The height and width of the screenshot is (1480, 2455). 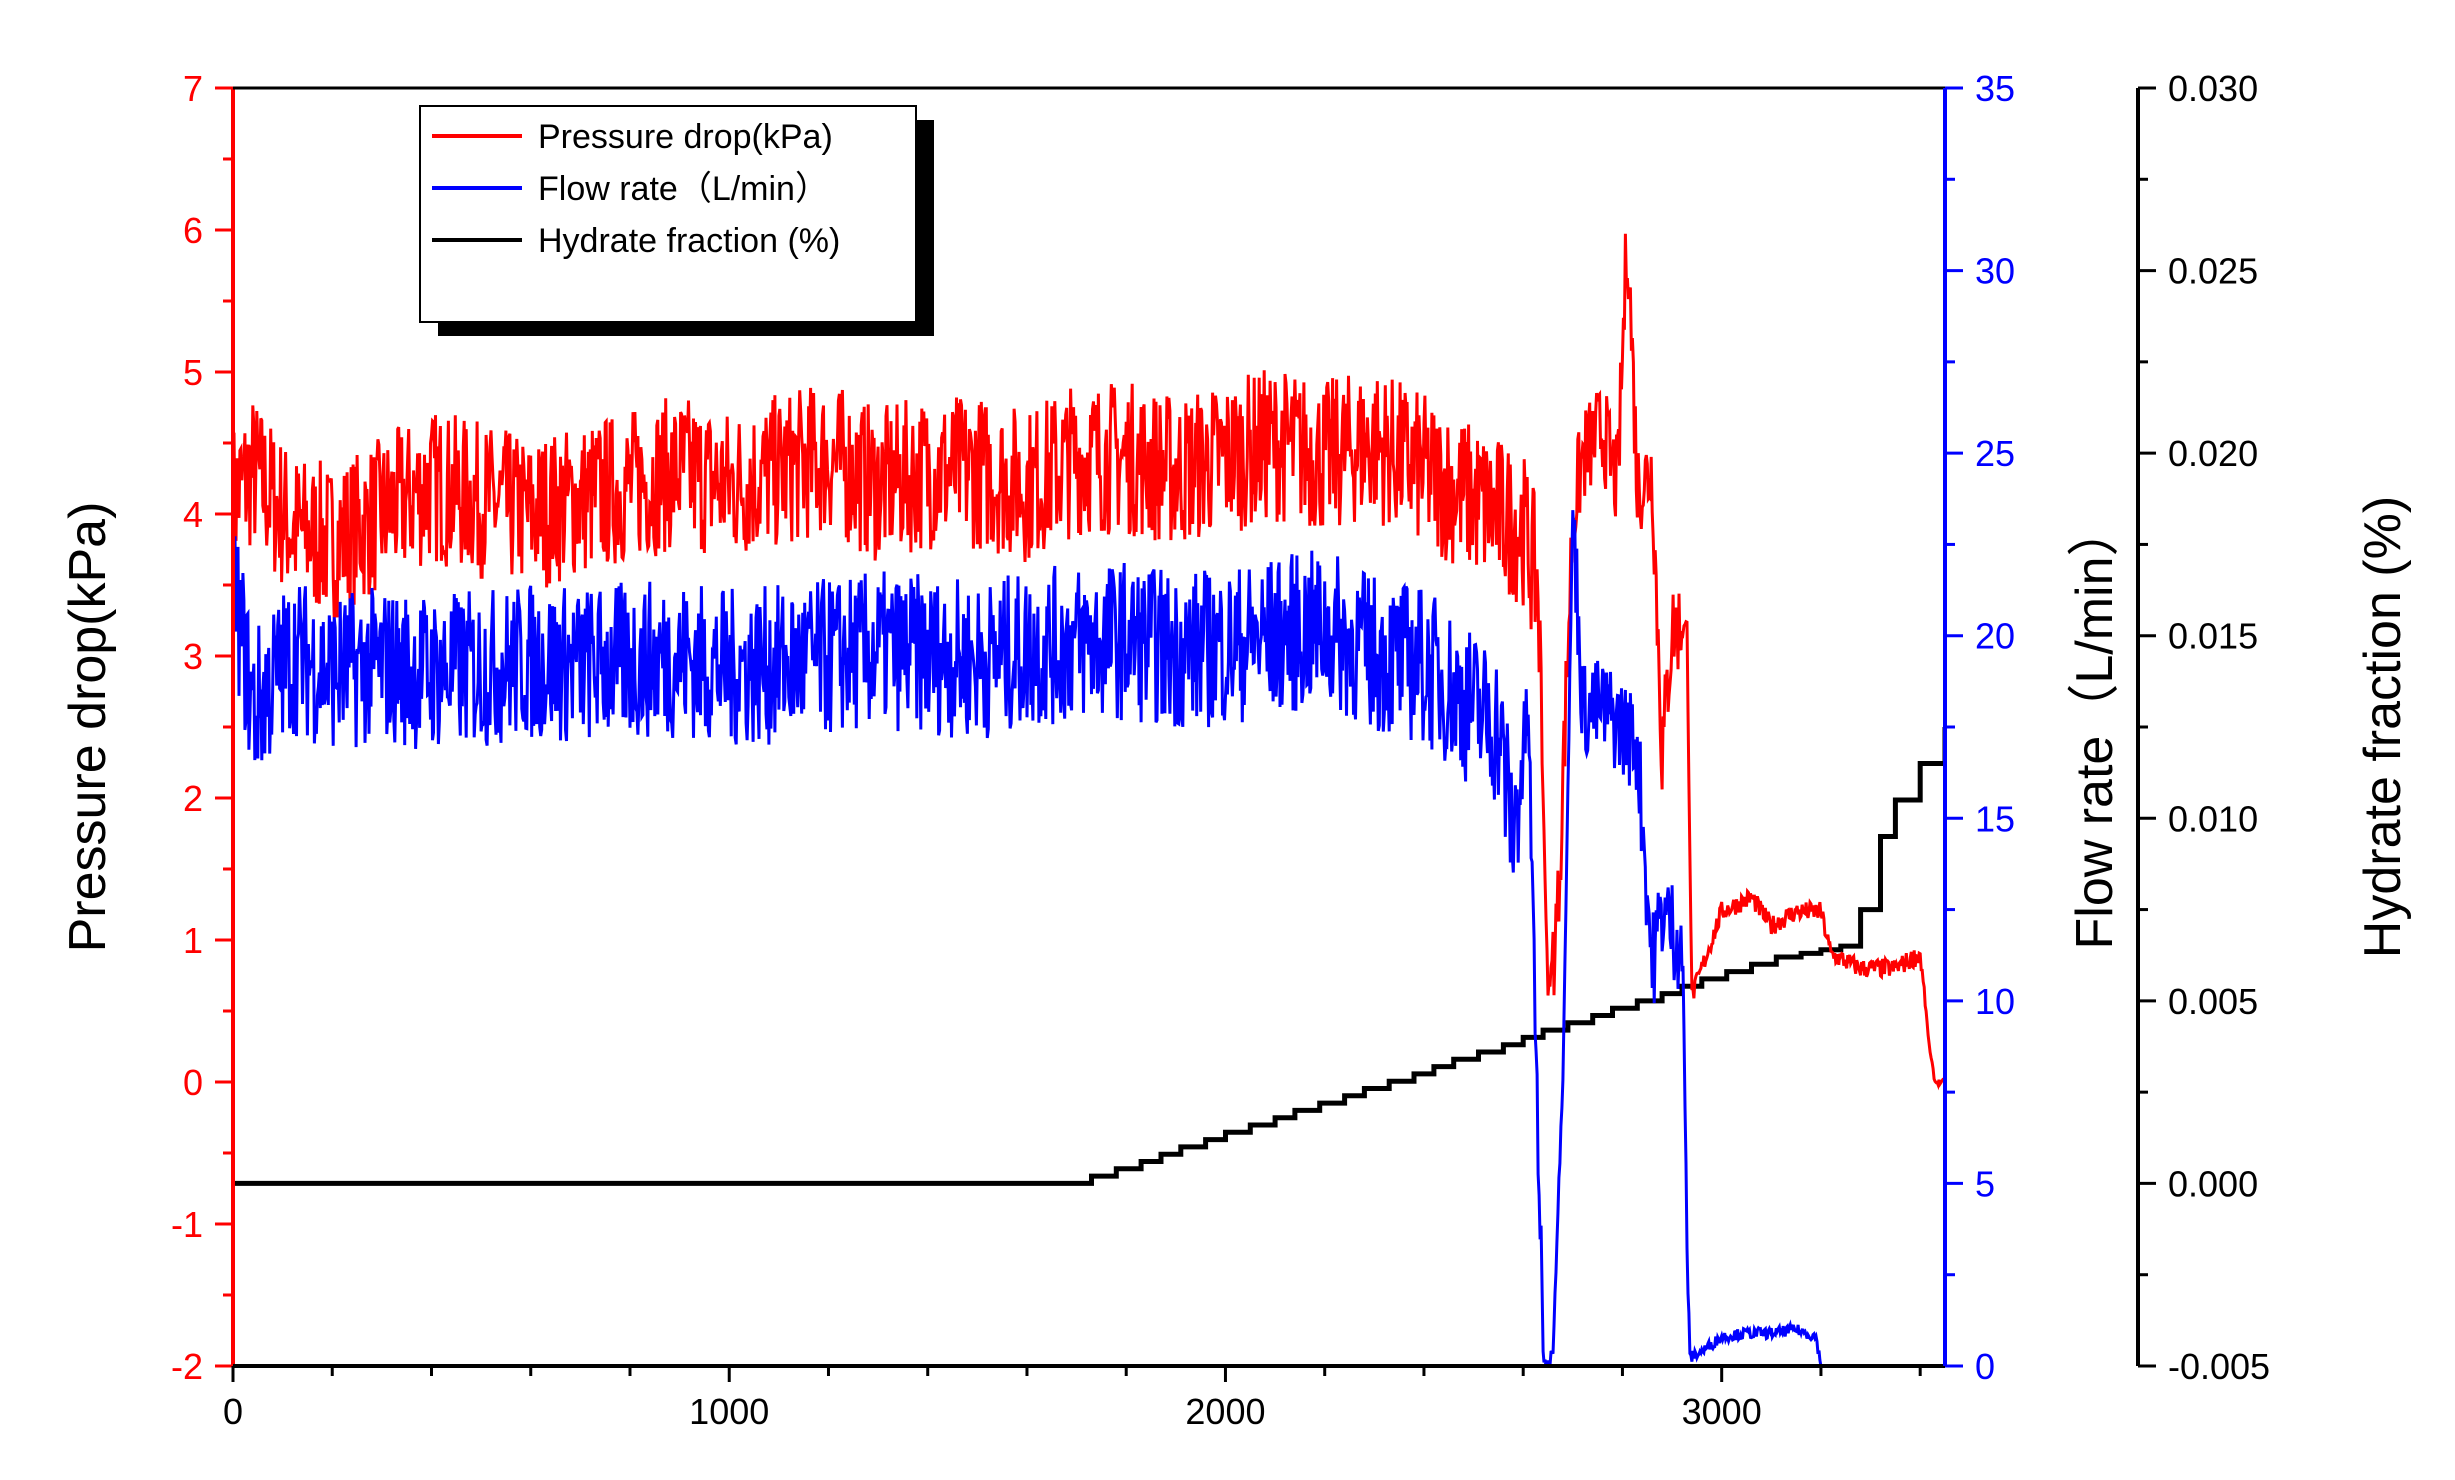 I want to click on left-axis-tick-label: 3, so click(x=193, y=656).